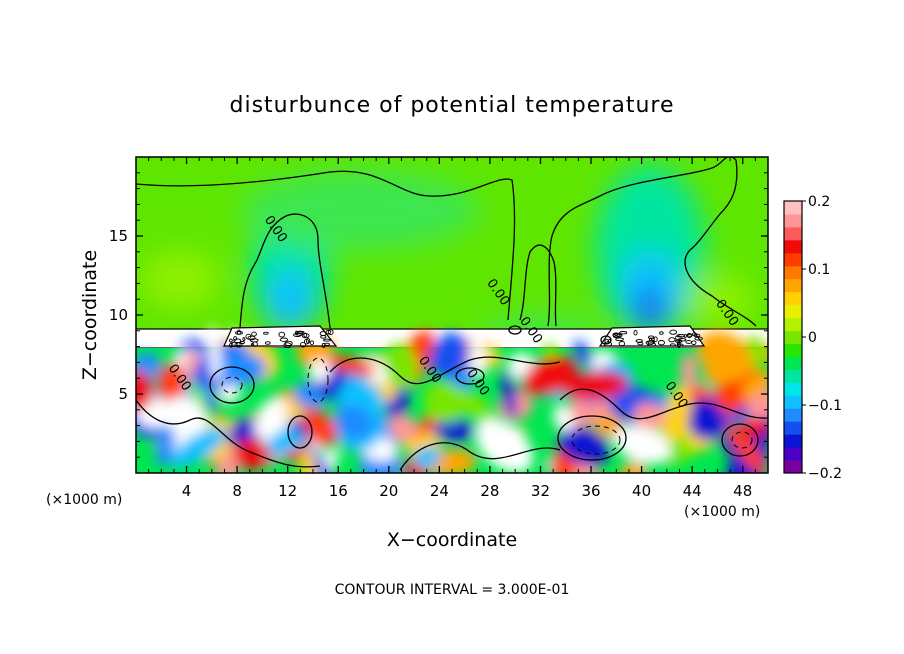  Describe the element at coordinates (118, 236) in the screenshot. I see `y-tick-label: 15` at that location.